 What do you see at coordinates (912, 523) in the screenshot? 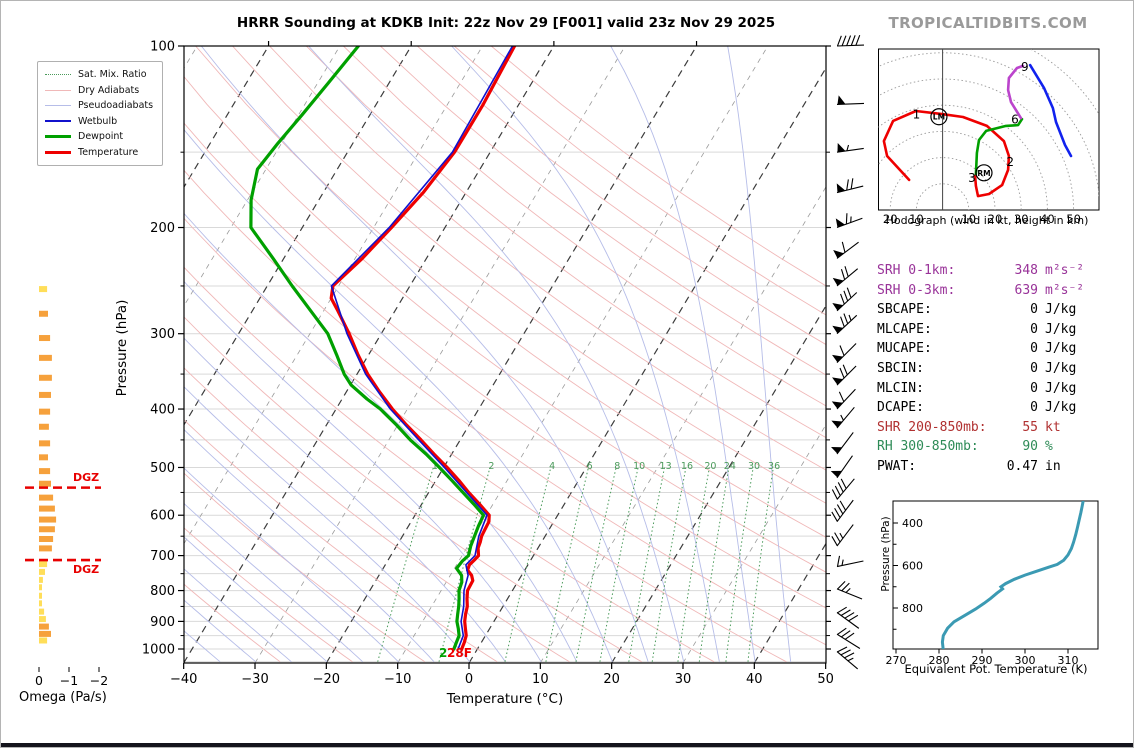
I see `svg-text: 400` at bounding box center [912, 523].